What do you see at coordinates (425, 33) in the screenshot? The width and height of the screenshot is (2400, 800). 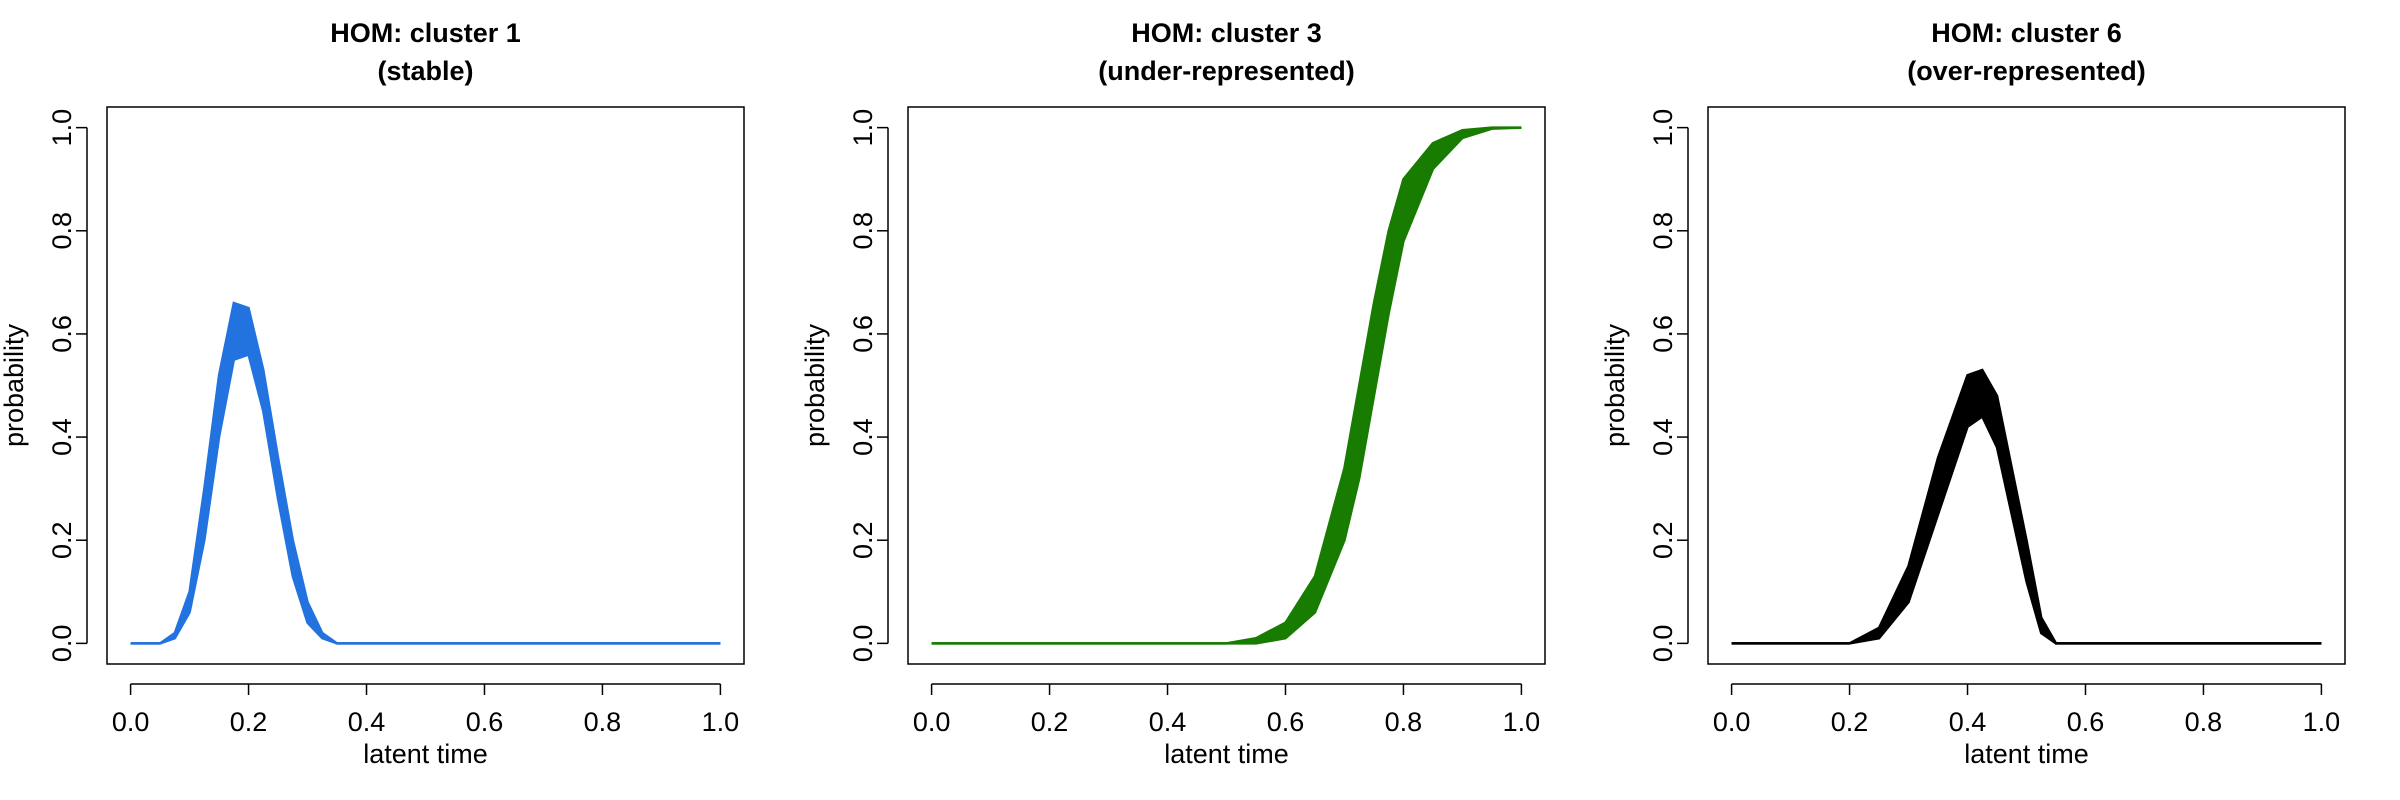 I see `chart-title: HOM: cluster 1` at bounding box center [425, 33].